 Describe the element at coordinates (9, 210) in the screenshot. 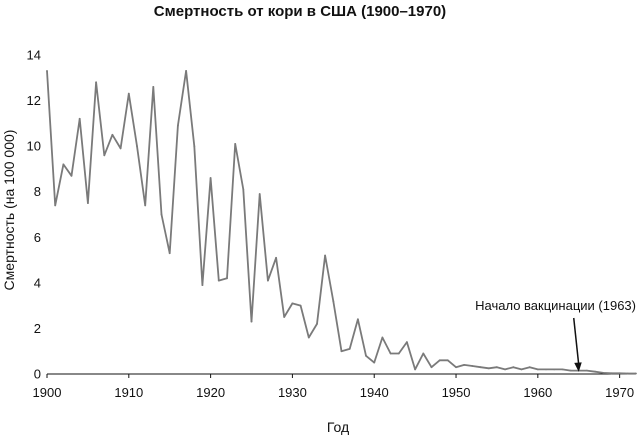

I see `y-axis-label: Смертность (на 100 000)` at that location.